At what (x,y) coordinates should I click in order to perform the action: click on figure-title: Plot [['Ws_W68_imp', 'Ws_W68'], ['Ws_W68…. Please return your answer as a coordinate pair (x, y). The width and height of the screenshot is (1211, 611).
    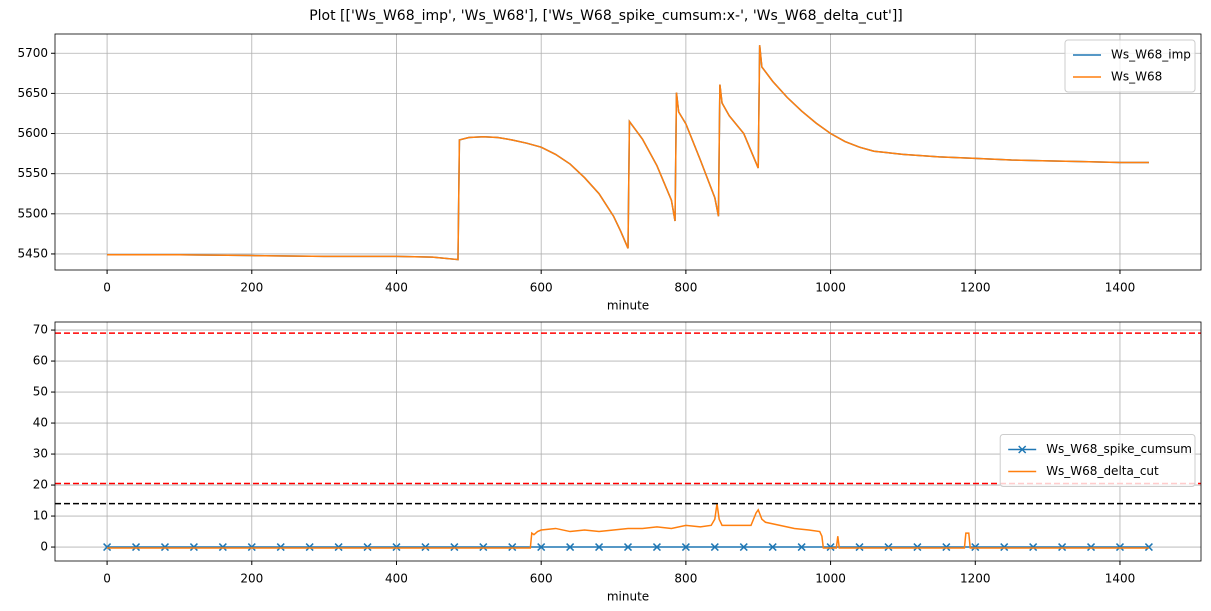
    Looking at the image, I should click on (606, 16).